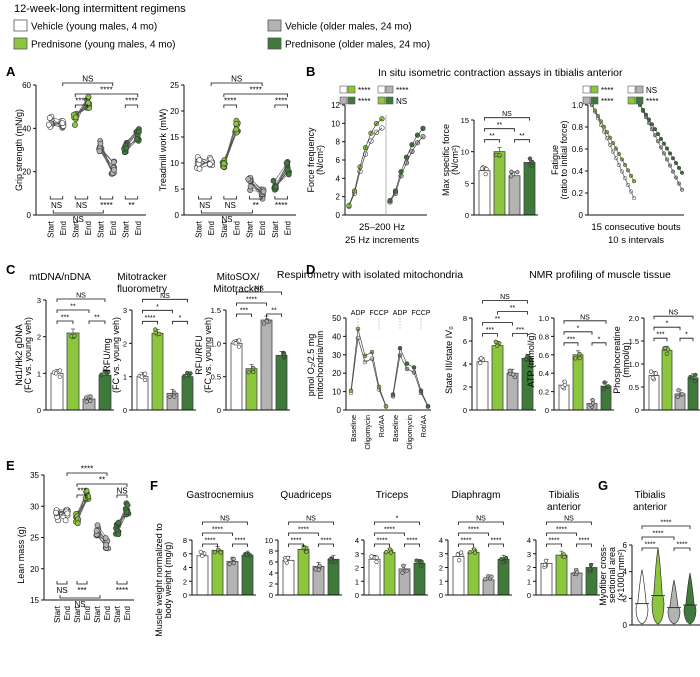 The image size is (700, 677). What do you see at coordinates (636, 227) in the screenshot?
I see `x-axis-label: 15 consecutive bouts` at bounding box center [636, 227].